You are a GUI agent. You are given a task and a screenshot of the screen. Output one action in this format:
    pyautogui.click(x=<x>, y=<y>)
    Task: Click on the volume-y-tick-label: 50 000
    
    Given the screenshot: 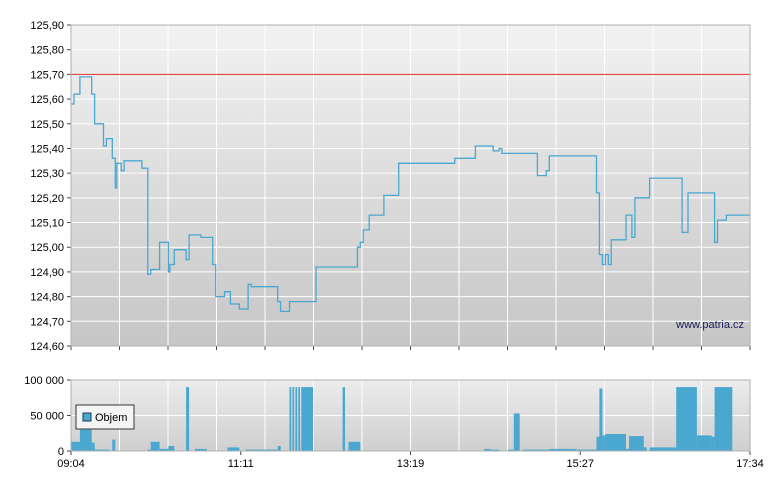 What is the action you would take?
    pyautogui.click(x=47, y=417)
    